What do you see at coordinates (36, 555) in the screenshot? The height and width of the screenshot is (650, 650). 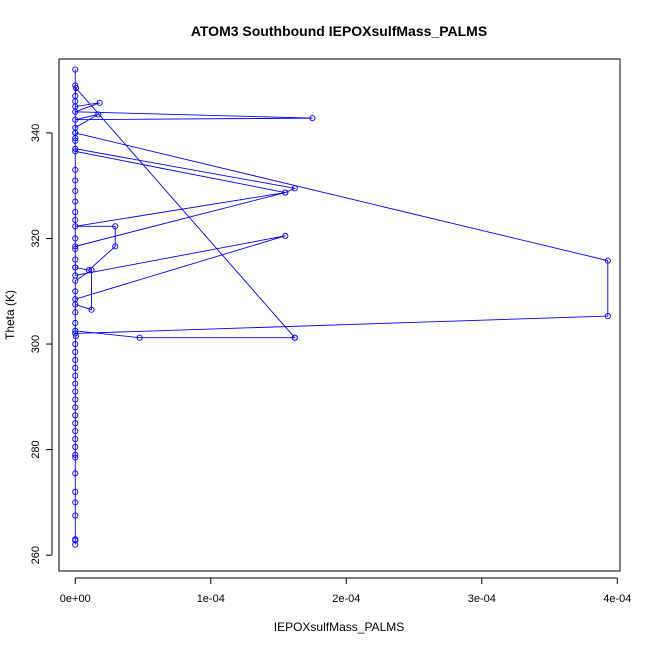 I see `y-tick-label: 260` at bounding box center [36, 555].